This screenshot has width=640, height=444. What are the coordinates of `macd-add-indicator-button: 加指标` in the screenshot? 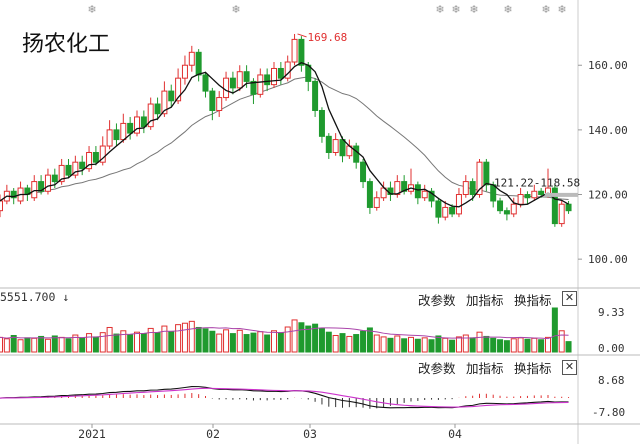 It's located at (485, 368).